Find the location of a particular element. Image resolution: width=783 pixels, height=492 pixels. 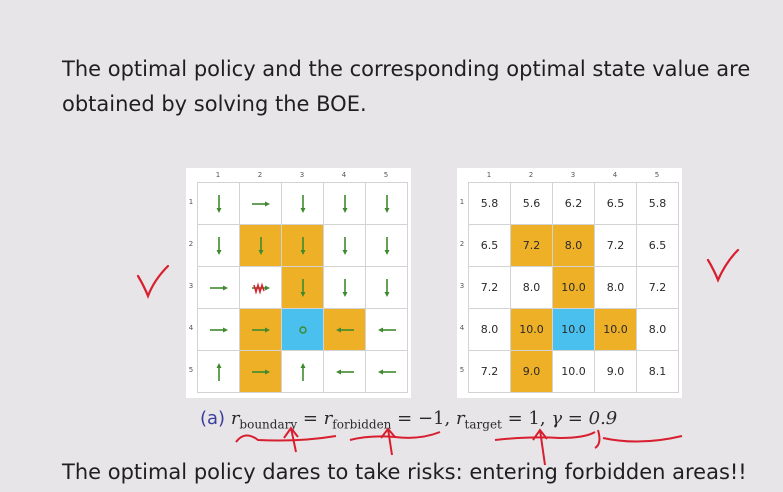

target-subscript: target is located at coordinates (483, 424).